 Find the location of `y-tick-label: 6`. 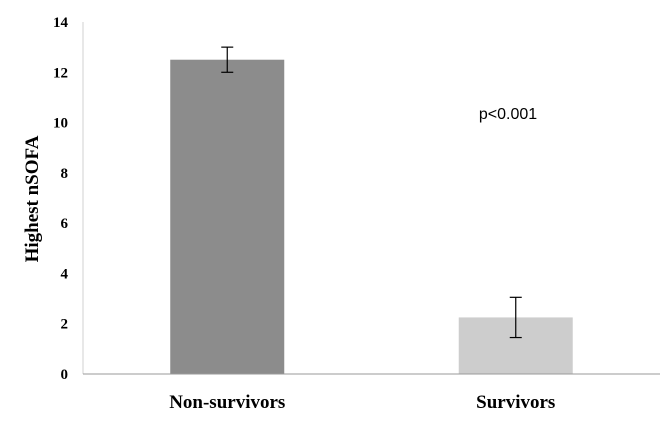

y-tick-label: 6 is located at coordinates (65, 224).